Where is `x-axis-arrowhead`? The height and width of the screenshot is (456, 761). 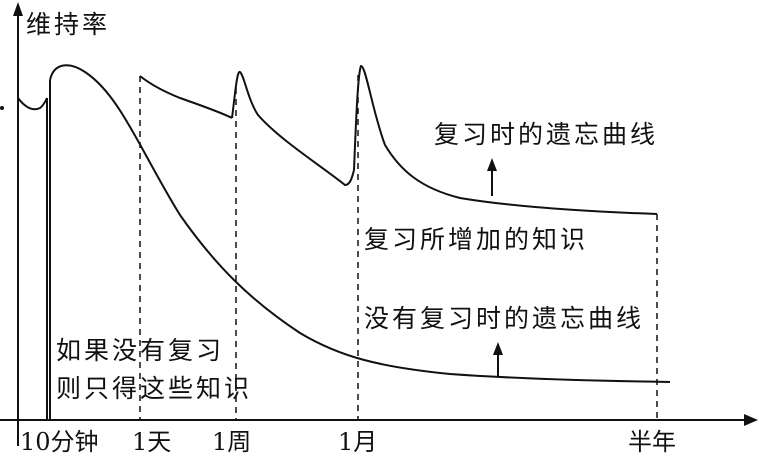 x-axis-arrowhead is located at coordinates (751, 420).